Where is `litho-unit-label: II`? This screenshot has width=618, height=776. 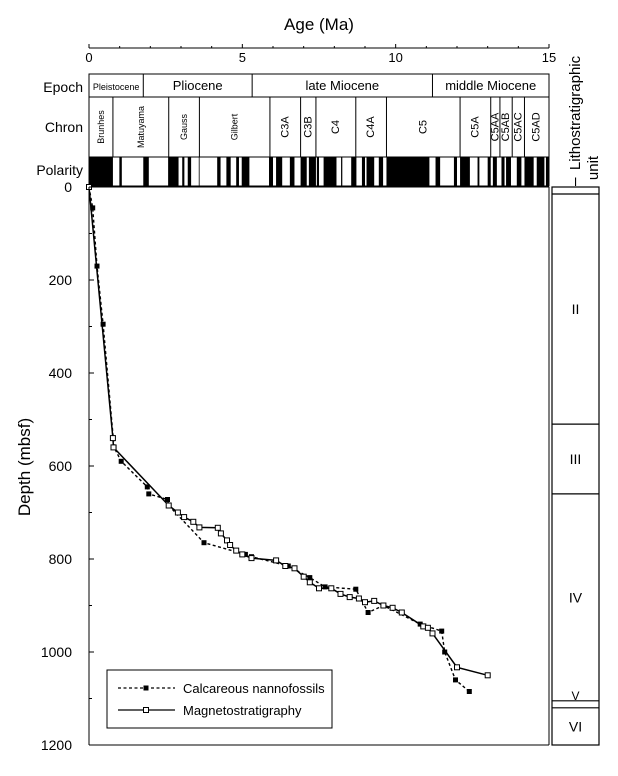 litho-unit-label: II is located at coordinates (576, 309).